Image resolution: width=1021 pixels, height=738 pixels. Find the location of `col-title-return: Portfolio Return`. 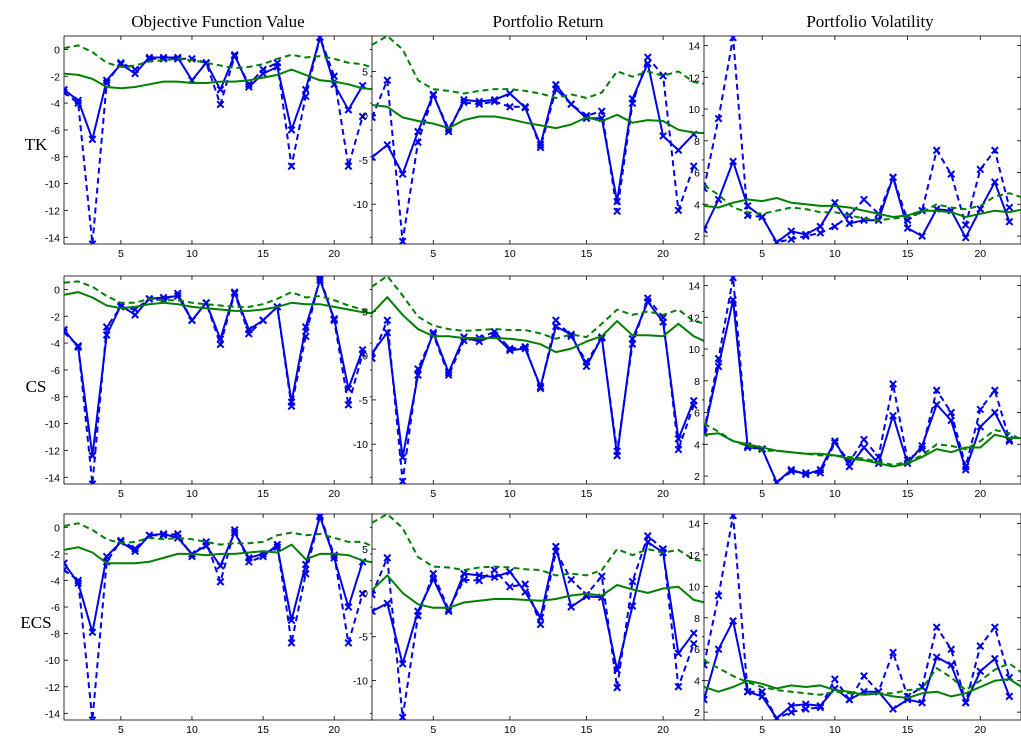

col-title-return: Portfolio Return is located at coordinates (548, 21).